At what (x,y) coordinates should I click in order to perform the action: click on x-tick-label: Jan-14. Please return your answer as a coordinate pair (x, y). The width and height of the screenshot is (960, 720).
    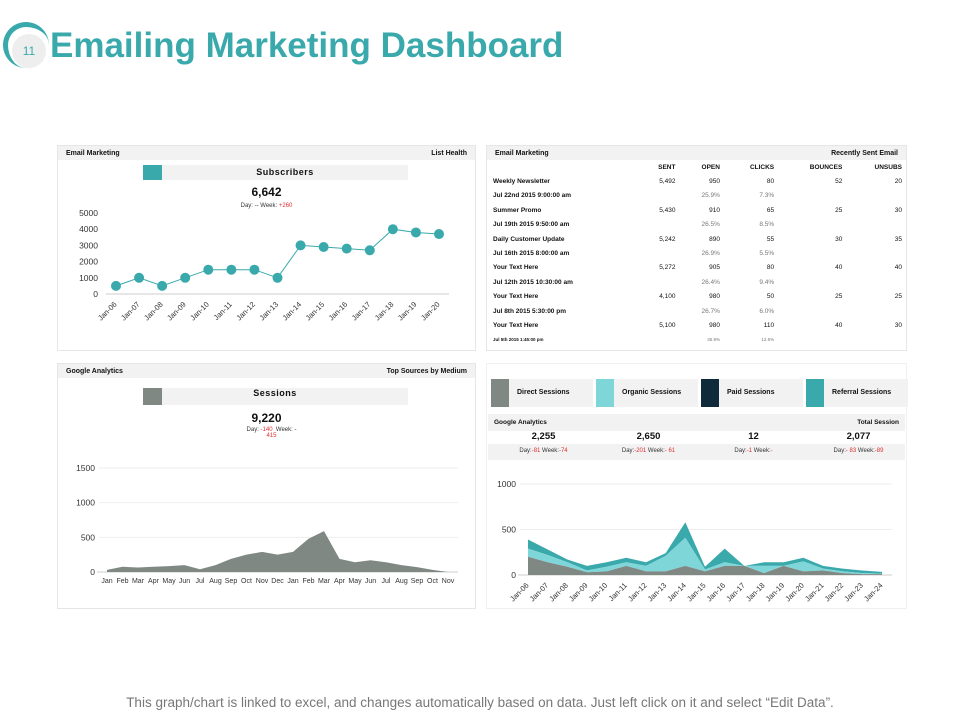
    Looking at the image, I should click on (676, 592).